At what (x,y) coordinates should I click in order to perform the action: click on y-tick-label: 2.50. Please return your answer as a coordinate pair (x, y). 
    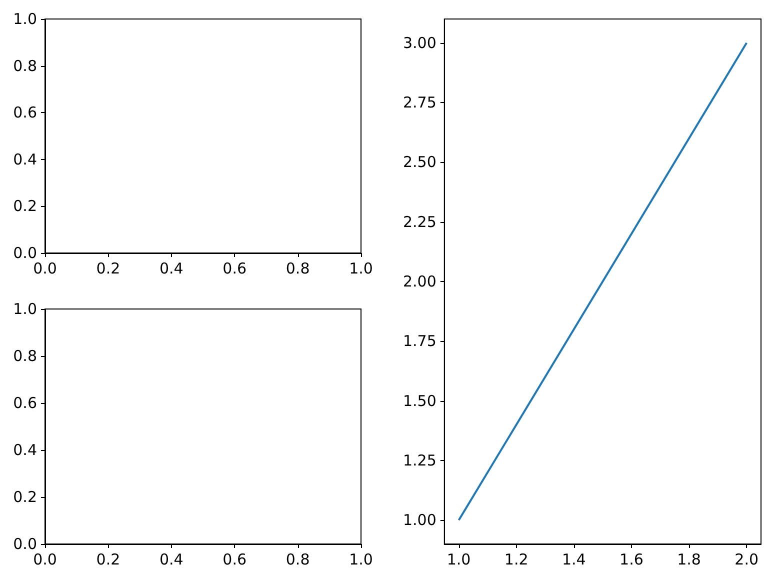
    Looking at the image, I should click on (419, 162).